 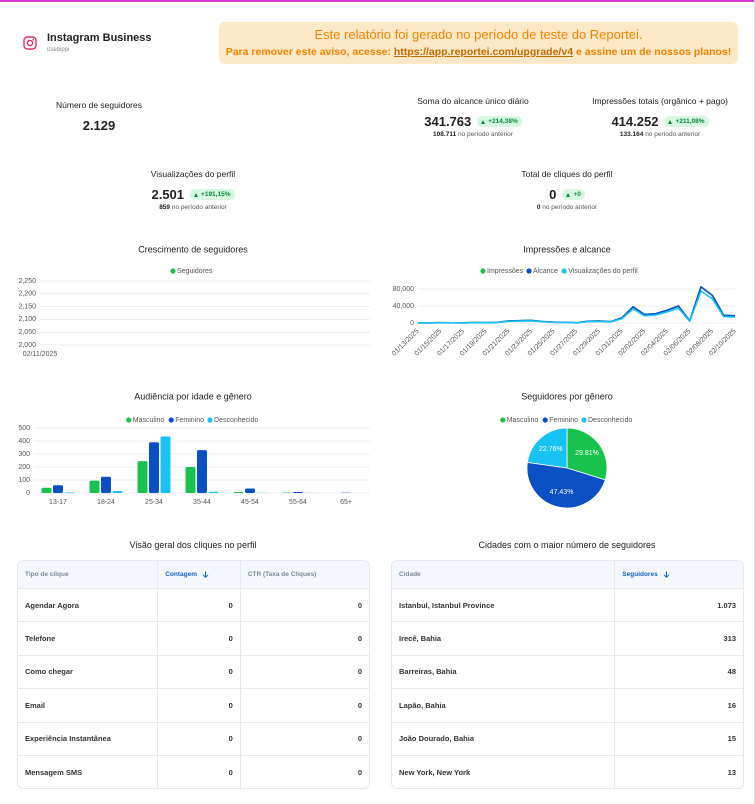 What do you see at coordinates (250, 502) in the screenshot?
I see `x-tick-label: 45-54` at bounding box center [250, 502].